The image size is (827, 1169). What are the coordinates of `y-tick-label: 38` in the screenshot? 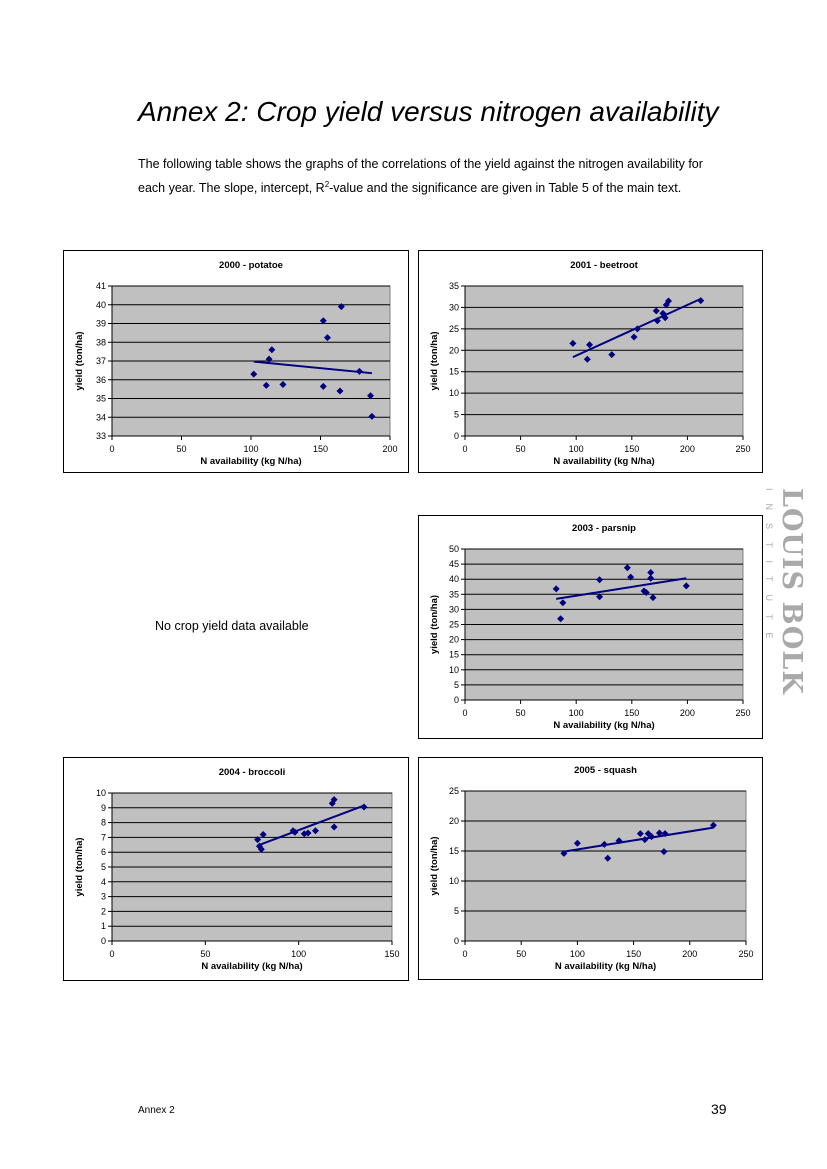 It's located at (101, 342).